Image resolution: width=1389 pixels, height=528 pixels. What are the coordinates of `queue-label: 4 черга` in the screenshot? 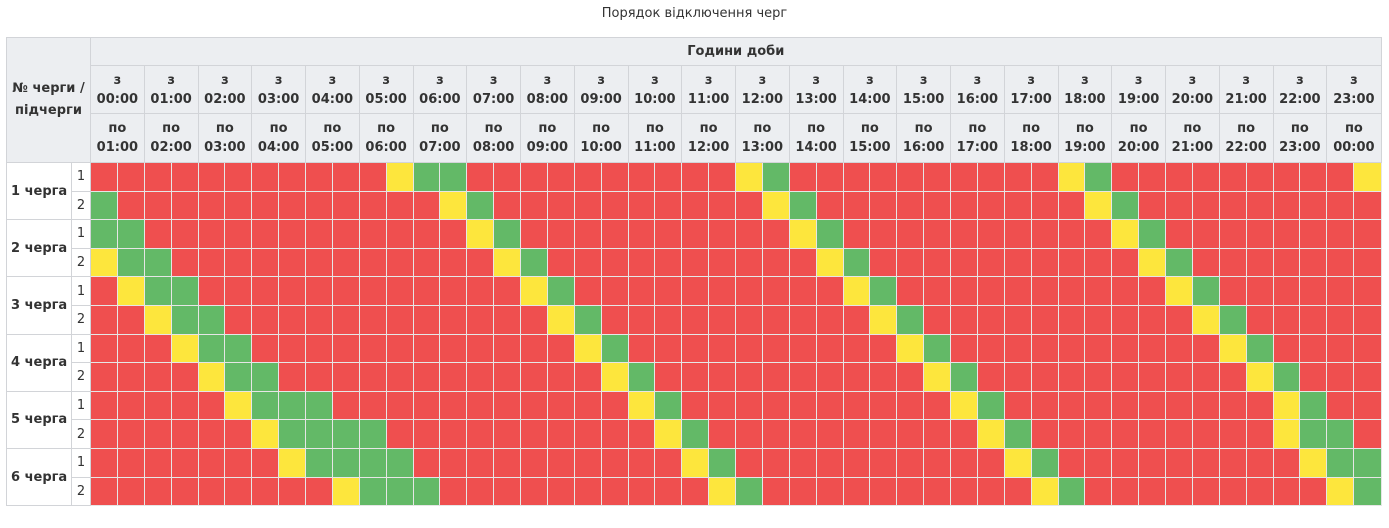 It's located at (39, 362).